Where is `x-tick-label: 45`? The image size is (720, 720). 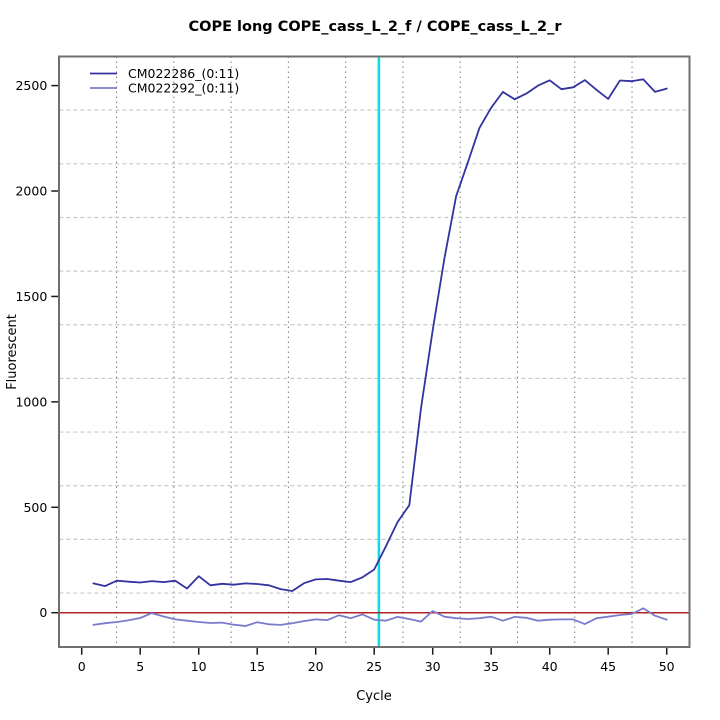 x-tick-label: 45 is located at coordinates (608, 666).